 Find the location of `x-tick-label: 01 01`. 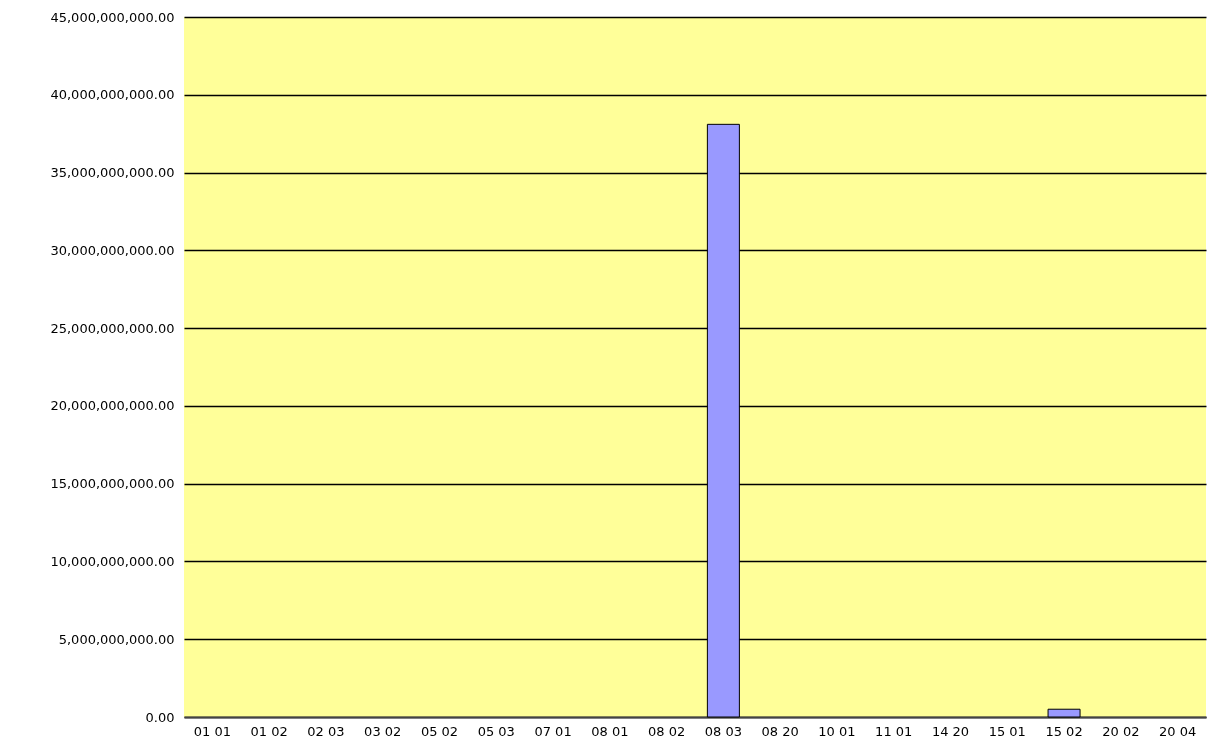

x-tick-label: 01 01 is located at coordinates (212, 731).